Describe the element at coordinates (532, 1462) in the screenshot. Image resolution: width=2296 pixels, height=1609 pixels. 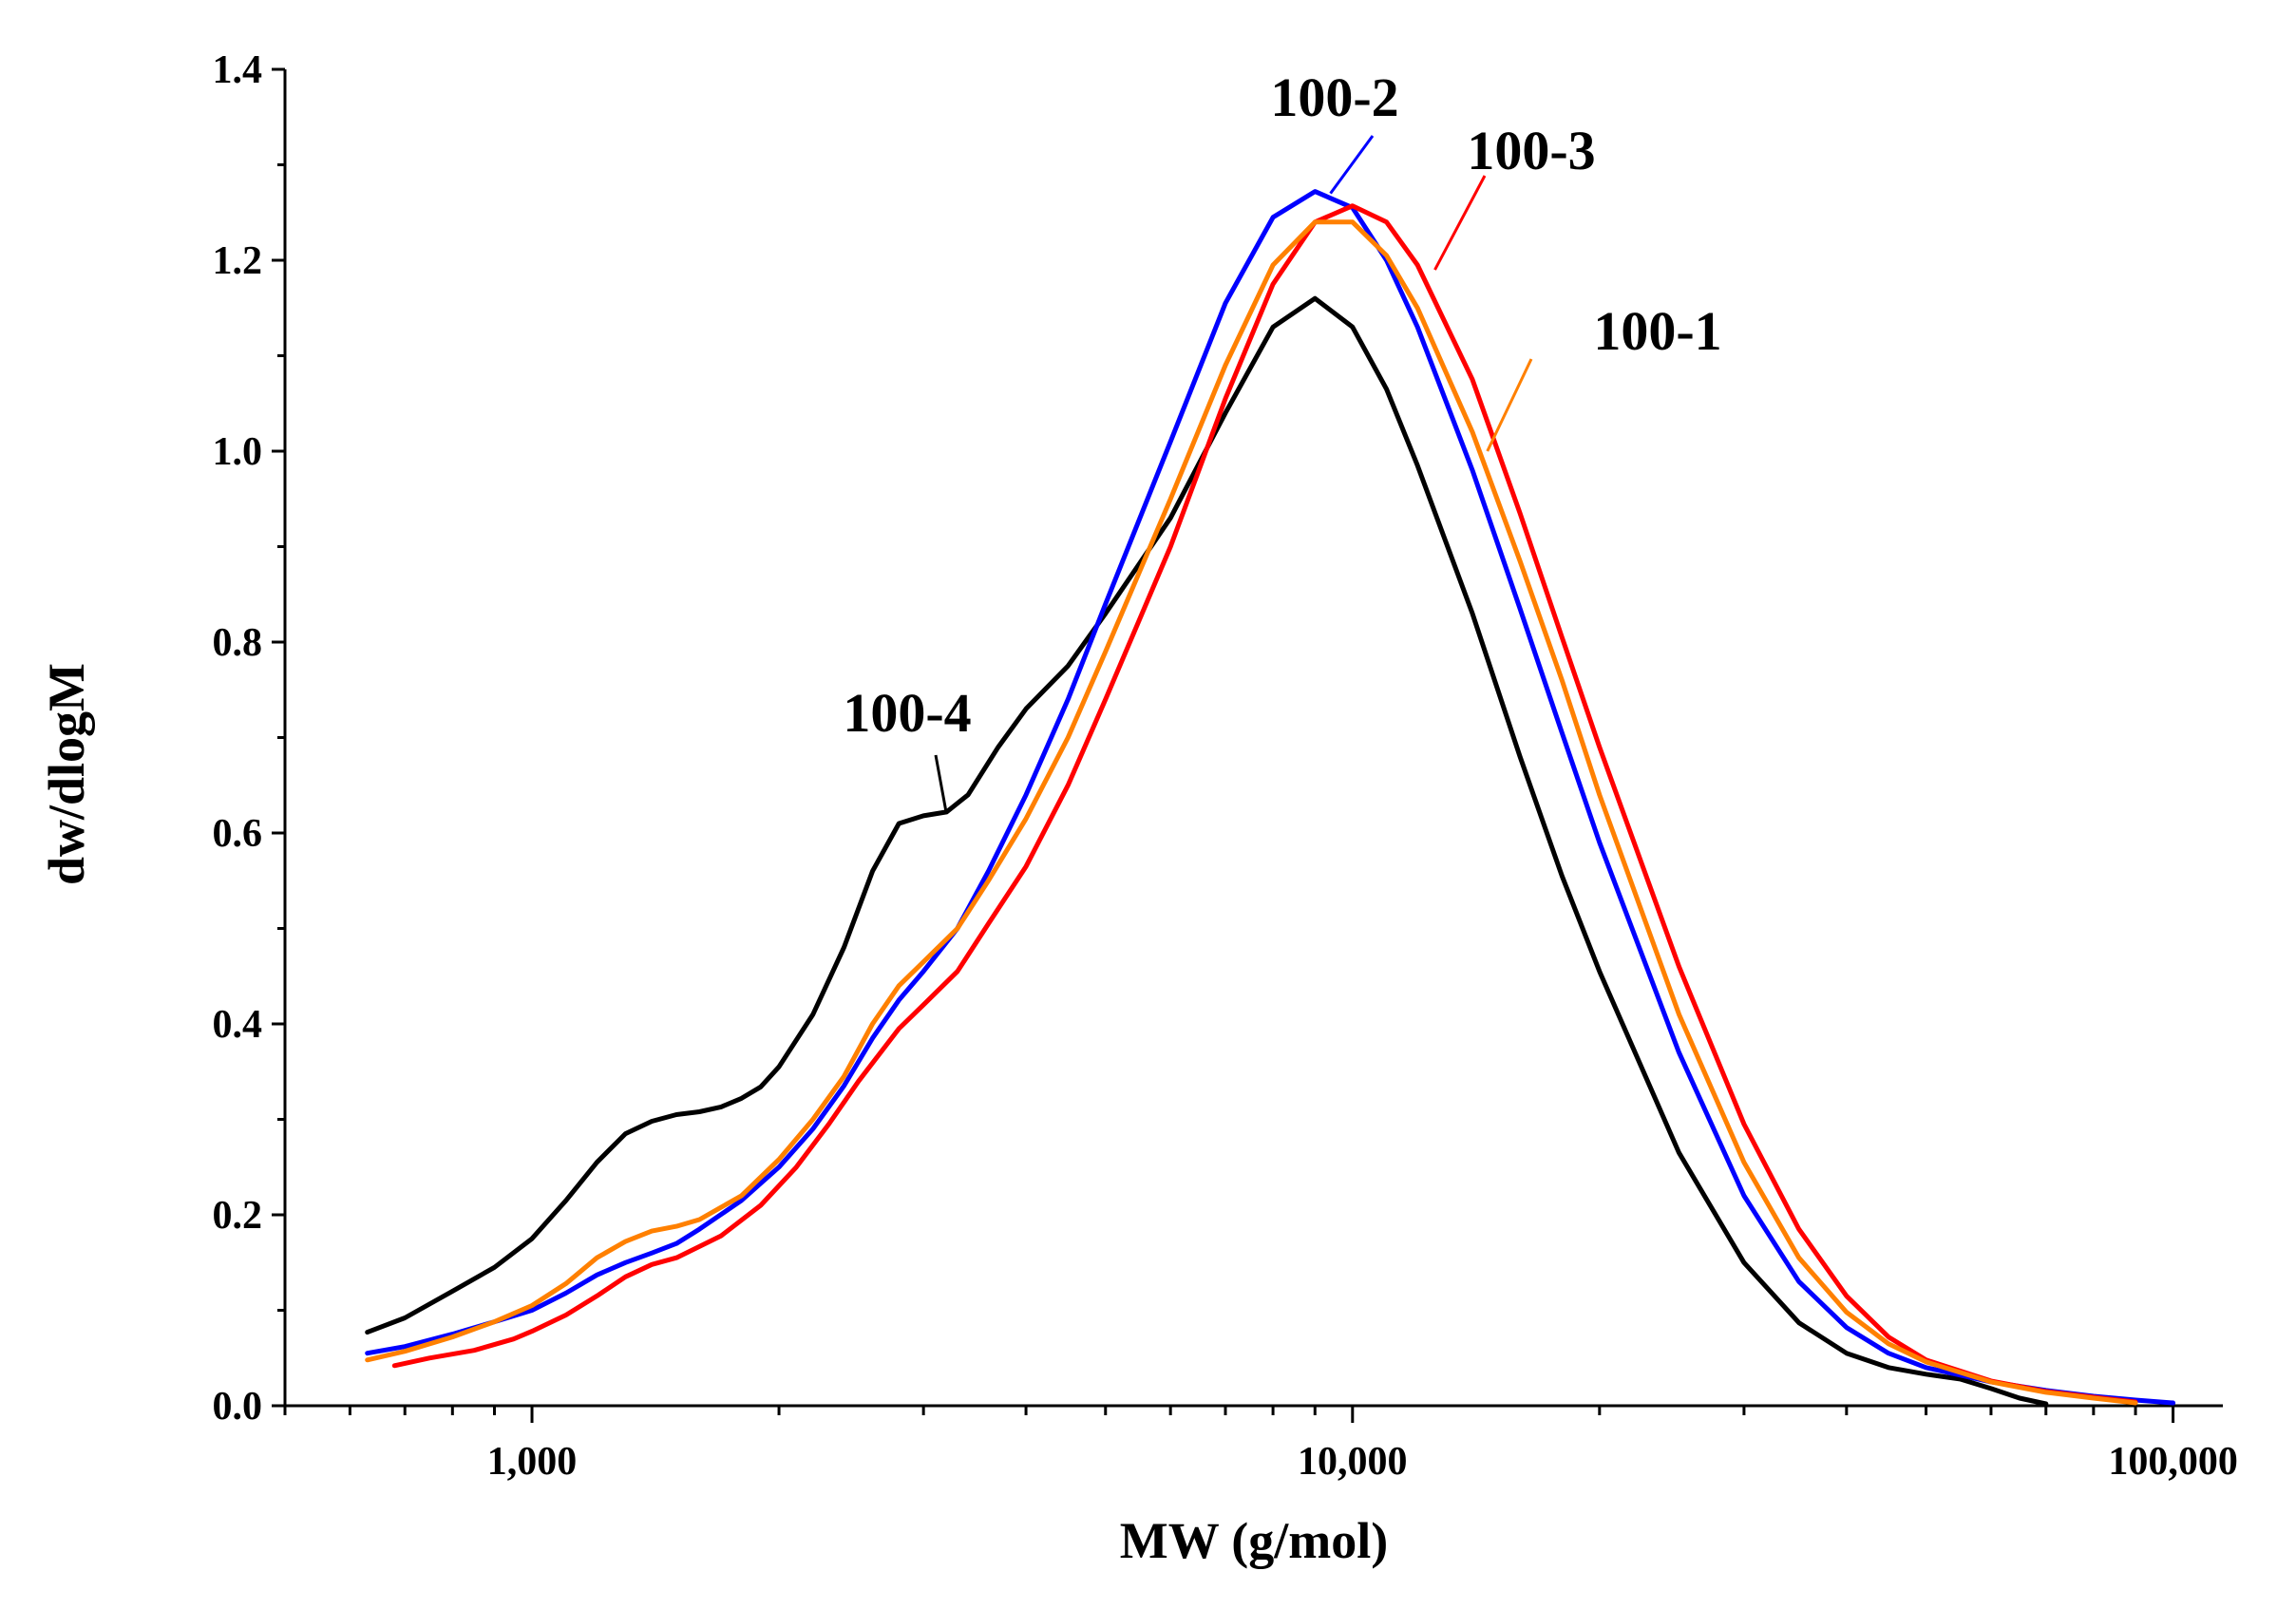
I see `x-tick-label: 1,000` at that location.